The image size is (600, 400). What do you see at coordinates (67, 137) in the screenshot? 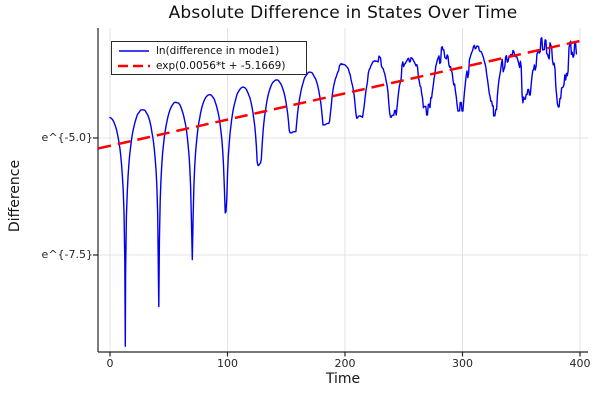
I see `y-tick-label: e^{-5.0}` at bounding box center [67, 137].